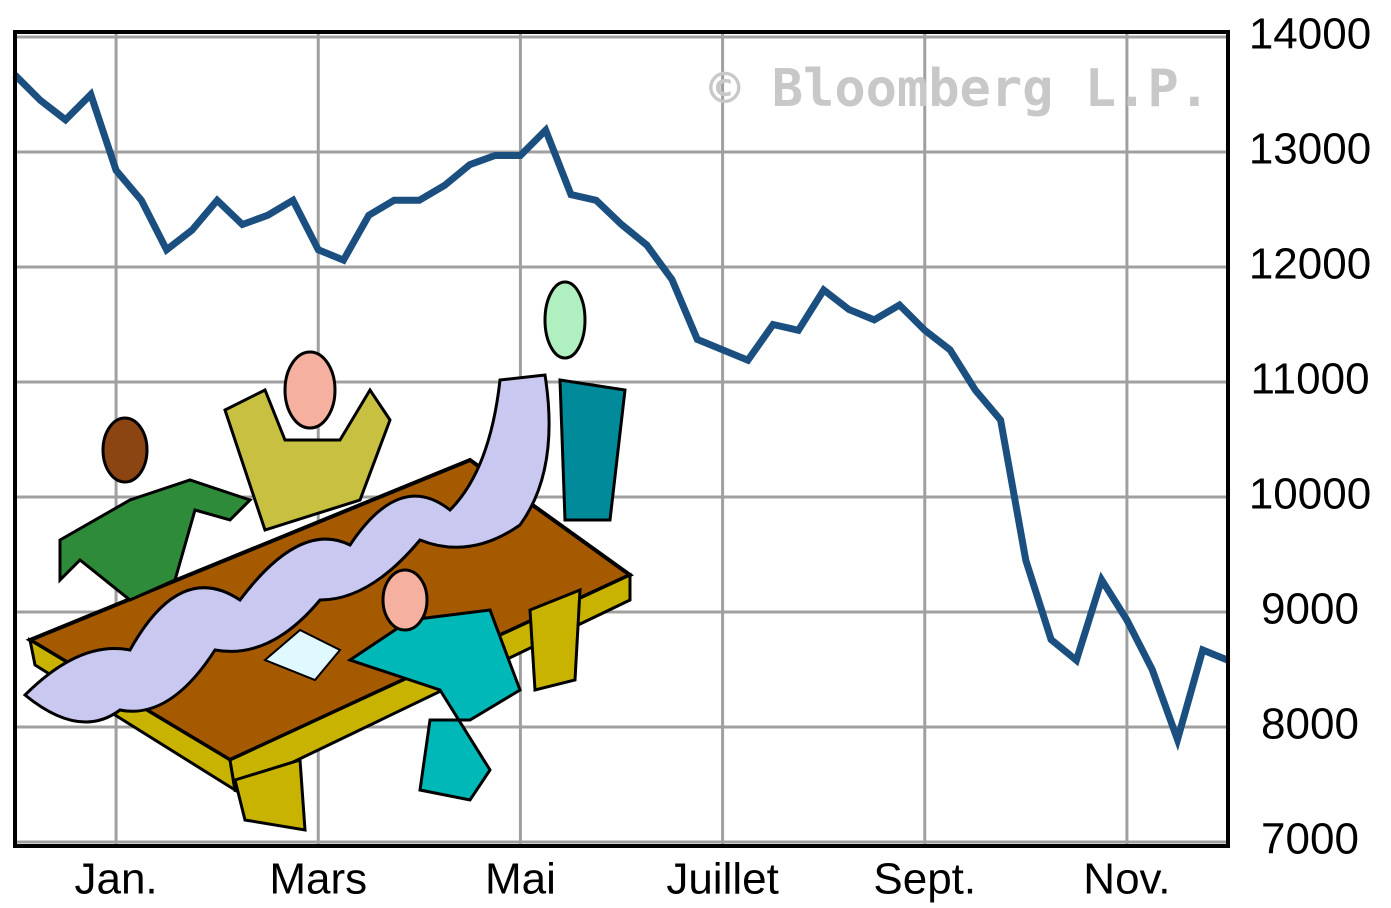 The image size is (1391, 908). Describe the element at coordinates (302, 655) in the screenshot. I see `papers` at that location.